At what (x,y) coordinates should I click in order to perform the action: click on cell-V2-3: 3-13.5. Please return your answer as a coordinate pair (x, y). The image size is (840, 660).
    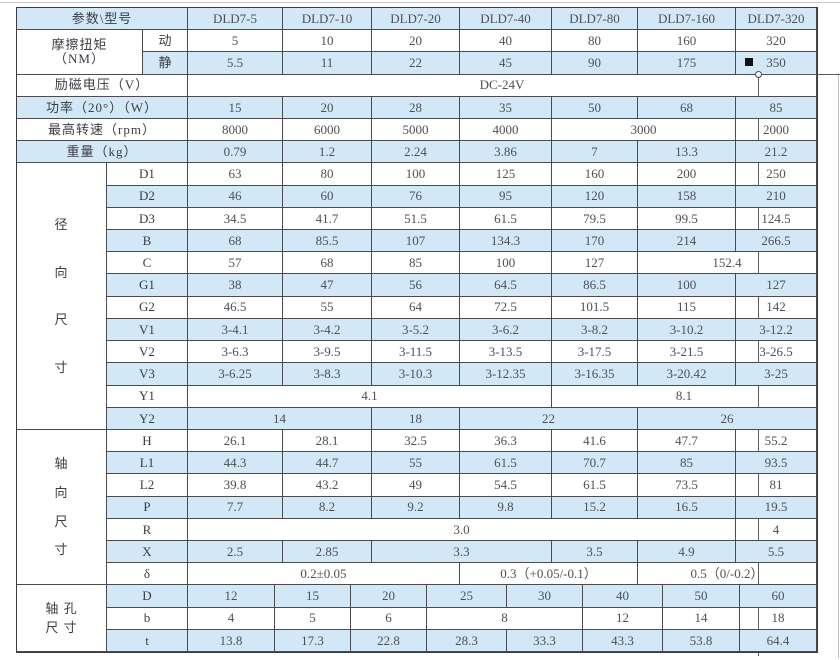
    Looking at the image, I should click on (506, 352).